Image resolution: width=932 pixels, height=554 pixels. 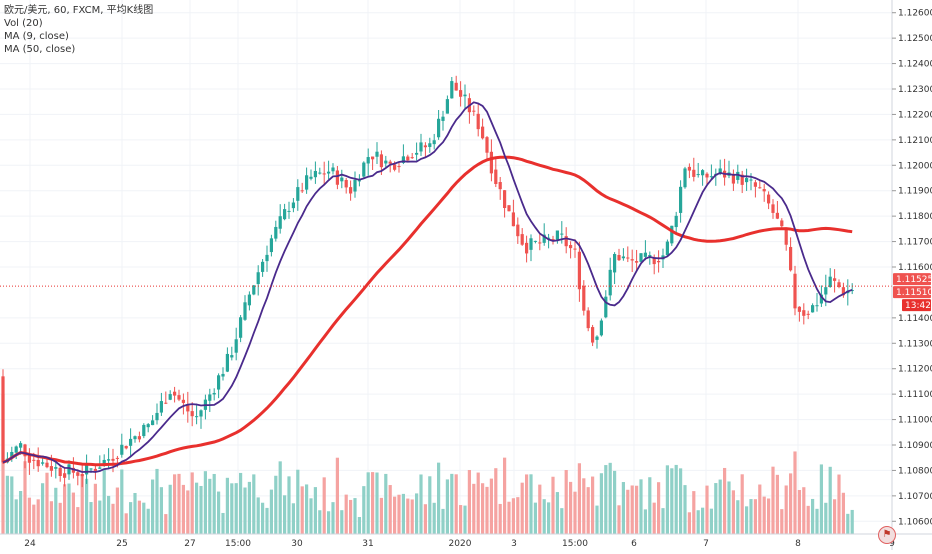 I want to click on time-tag-bg, so click(x=916, y=305).